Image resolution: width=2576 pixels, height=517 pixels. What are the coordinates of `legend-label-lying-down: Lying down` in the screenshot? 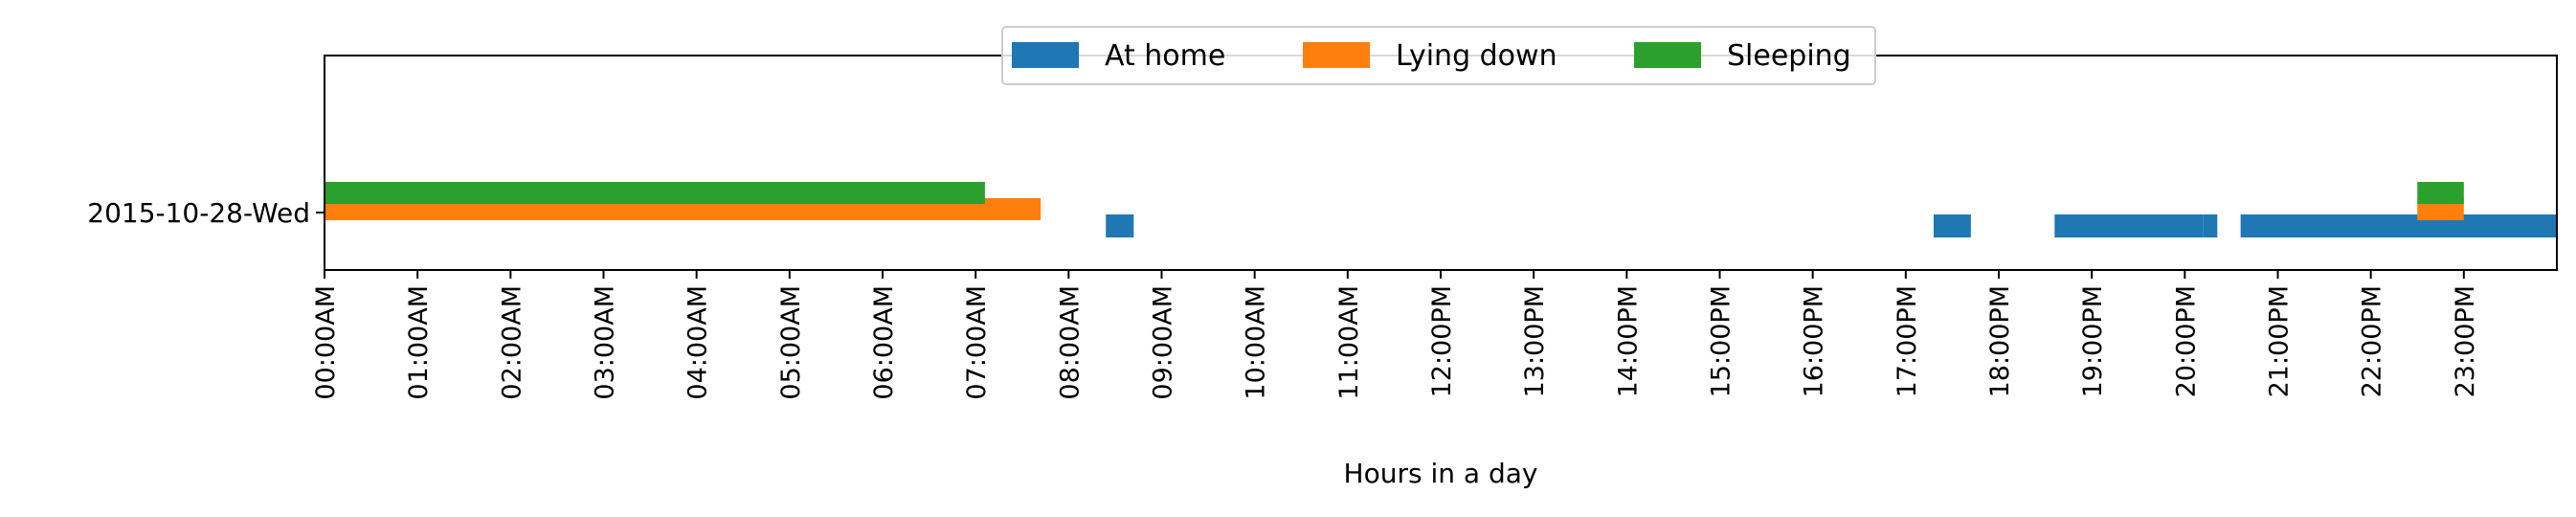 It's located at (1477, 56).